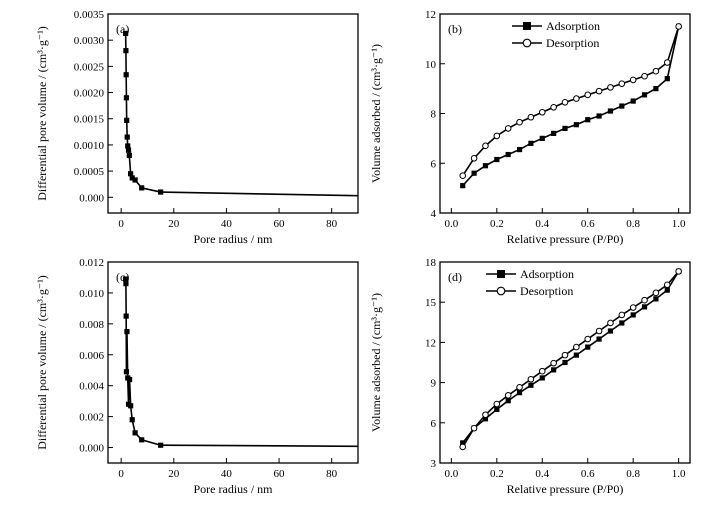  I want to click on x-tick-label: 60, so click(280, 224).